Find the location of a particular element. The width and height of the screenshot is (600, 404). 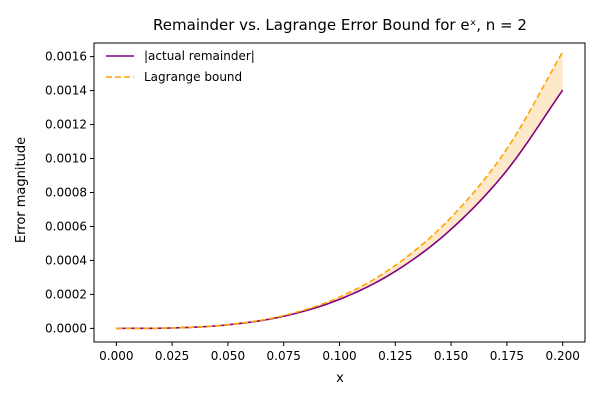

x-tick-label: 0.025 is located at coordinates (172, 356).